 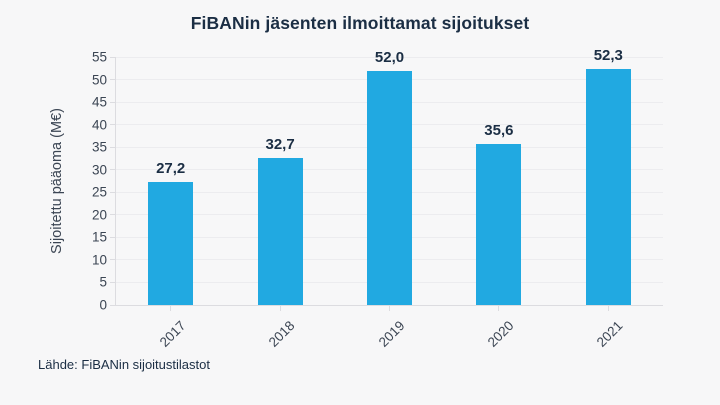 I want to click on x-tick-label: 2018, so click(x=281, y=334).